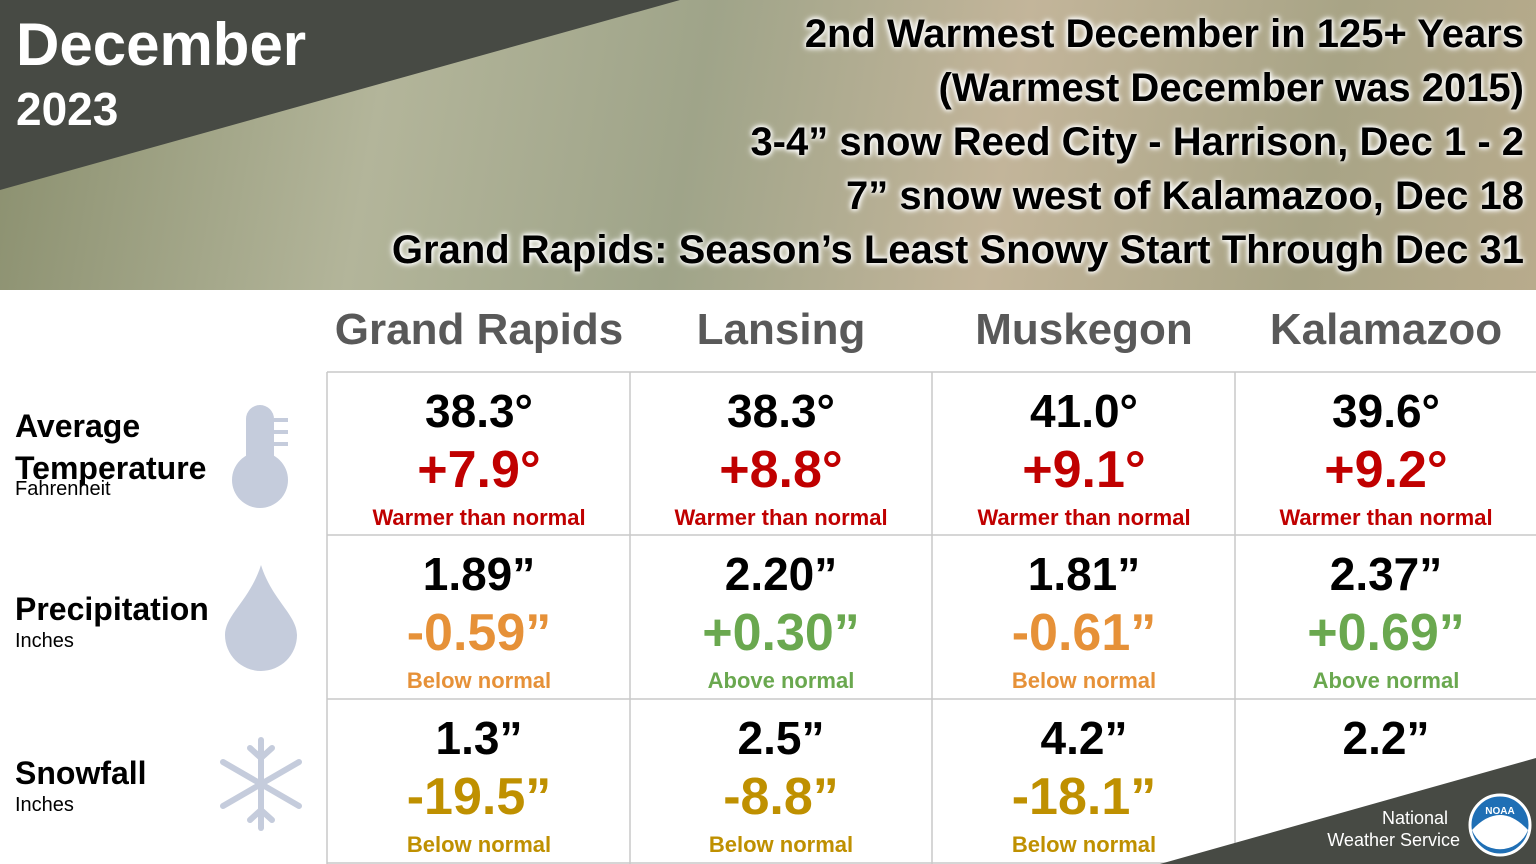 The width and height of the screenshot is (1536, 864). What do you see at coordinates (1499, 811) in the screenshot?
I see `noaa-logo-text: NOAA` at bounding box center [1499, 811].